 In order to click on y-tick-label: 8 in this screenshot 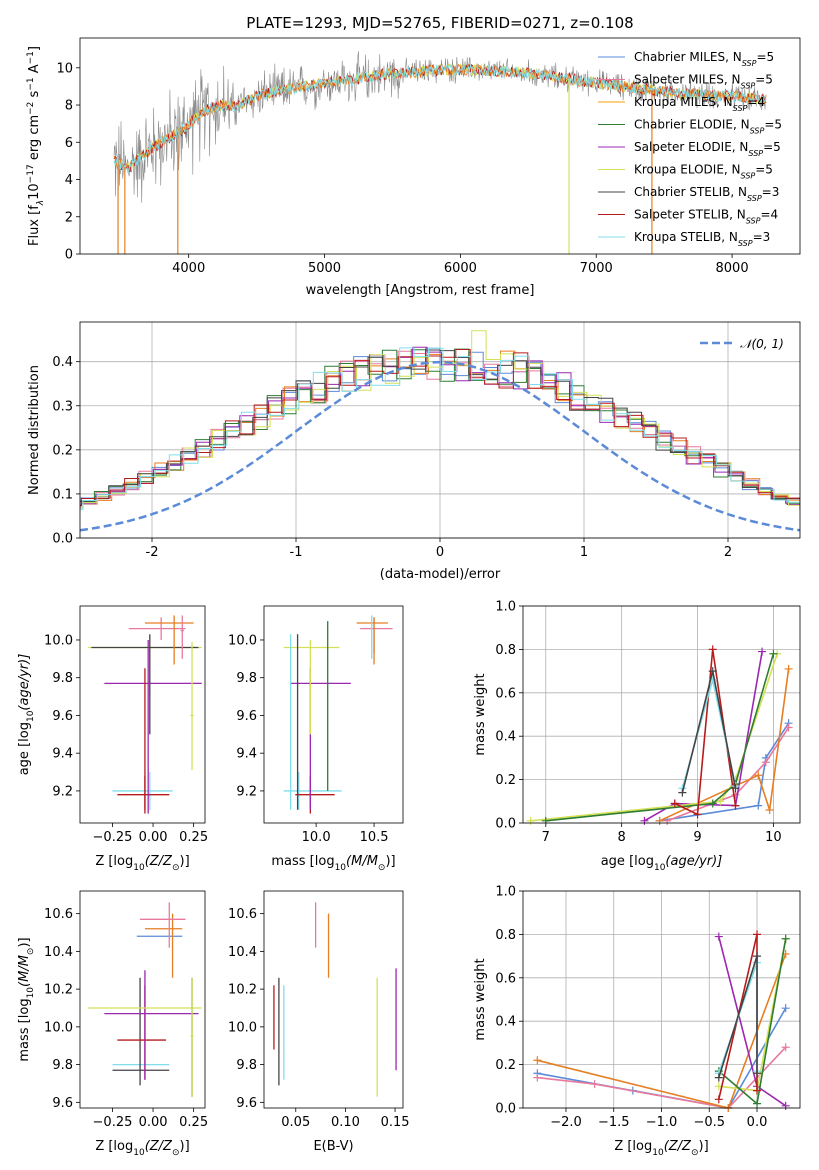, I will do `click(69, 106)`.